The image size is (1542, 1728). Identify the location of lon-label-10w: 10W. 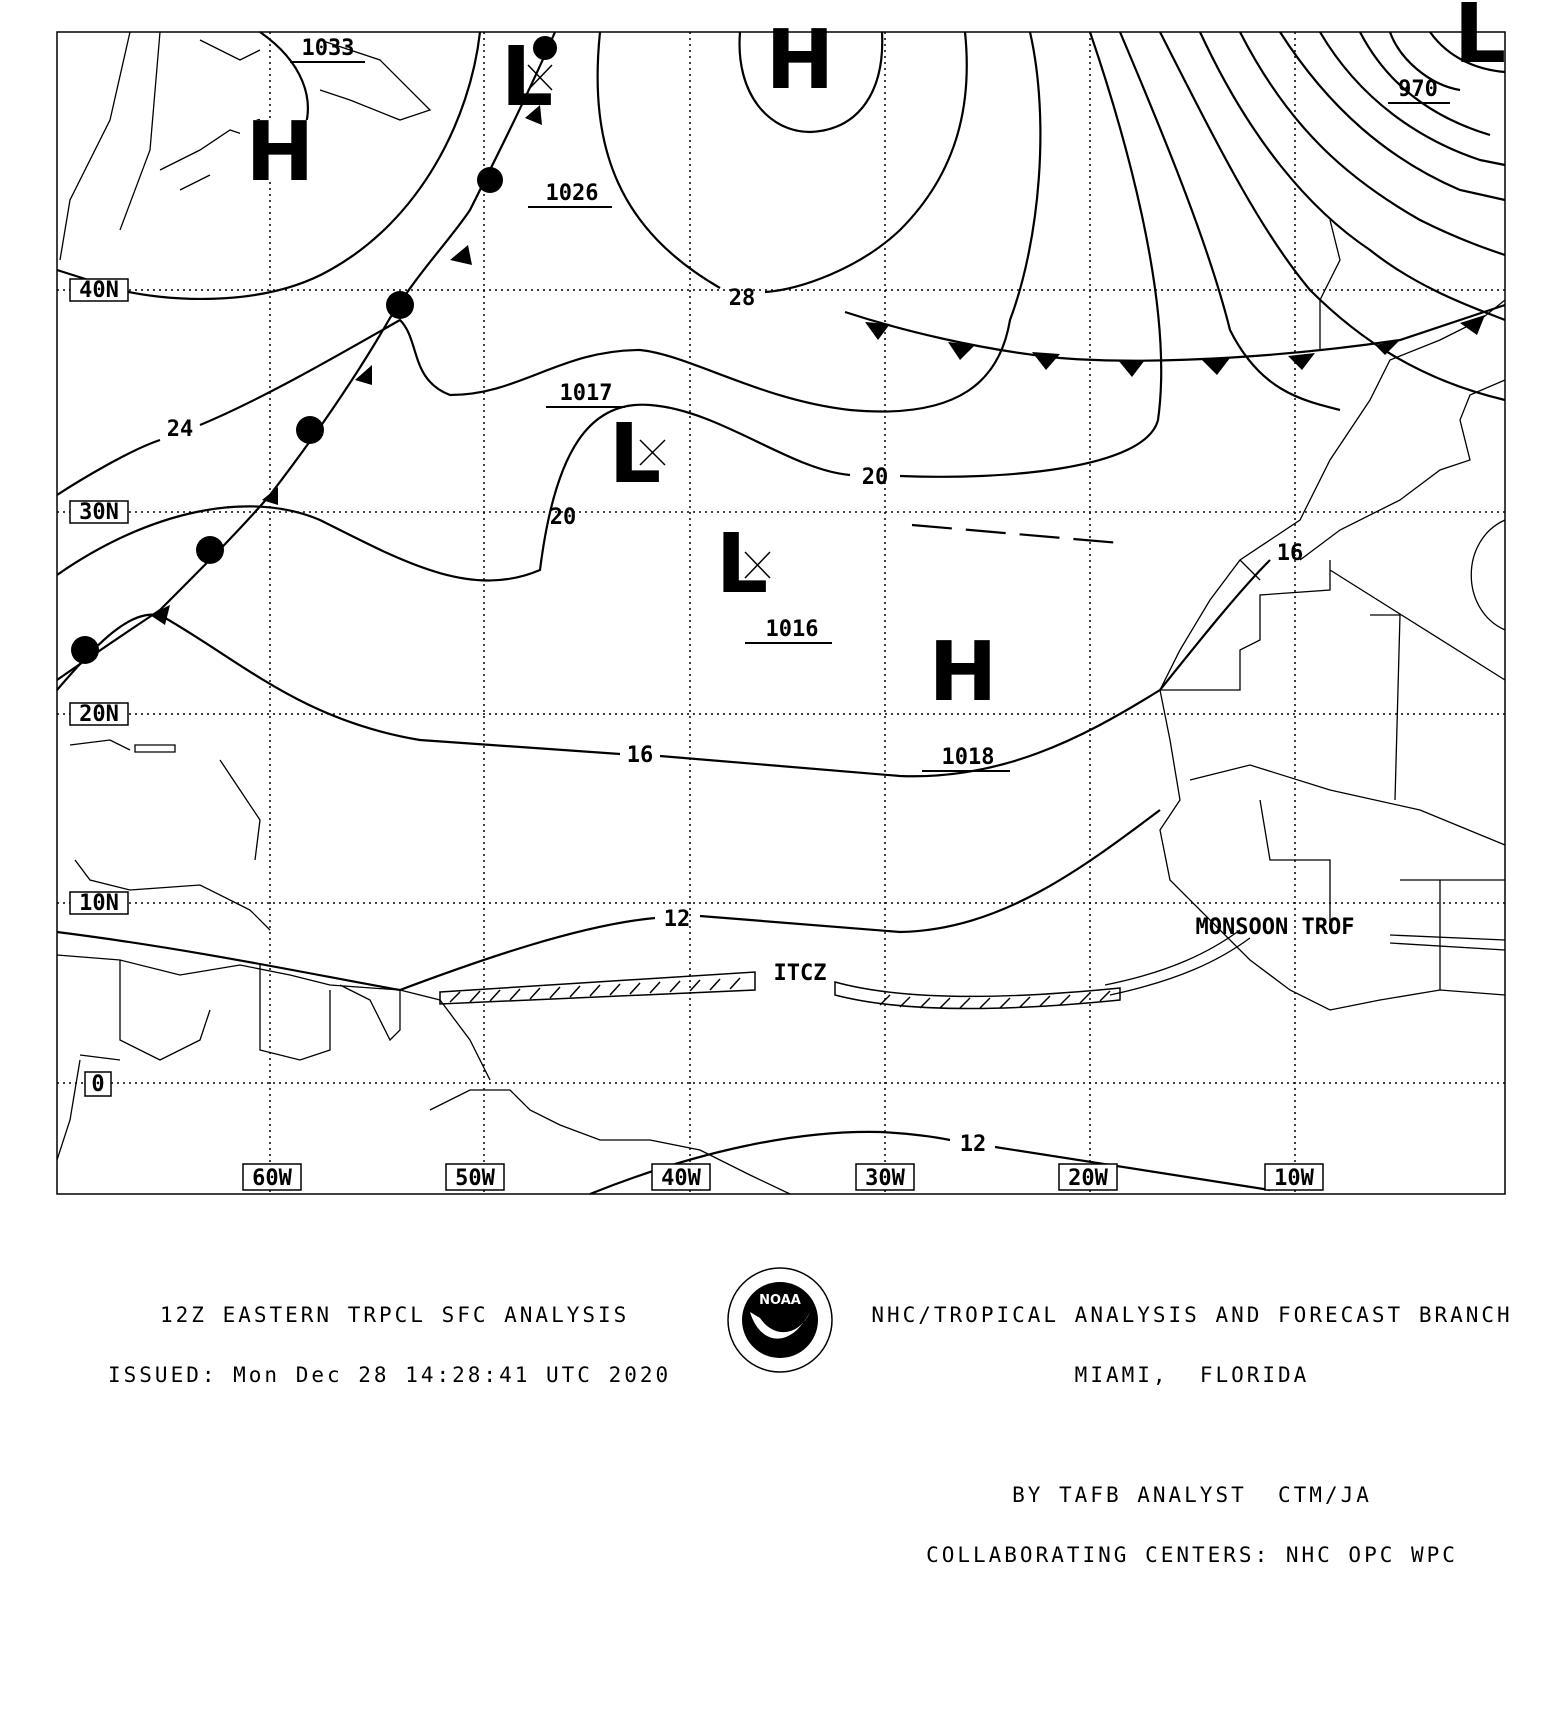
(1294, 1178).